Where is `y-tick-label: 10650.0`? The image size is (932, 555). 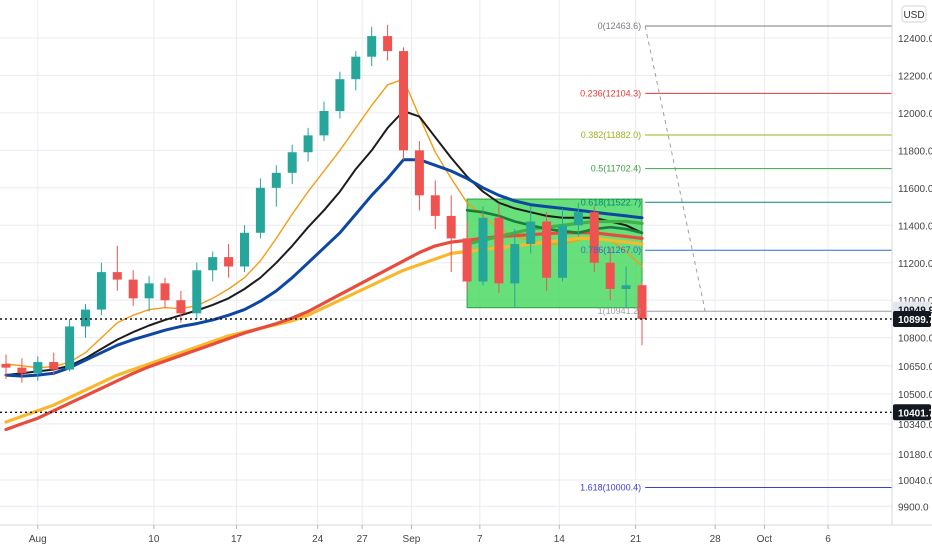 y-tick-label: 10650.0 is located at coordinates (915, 367).